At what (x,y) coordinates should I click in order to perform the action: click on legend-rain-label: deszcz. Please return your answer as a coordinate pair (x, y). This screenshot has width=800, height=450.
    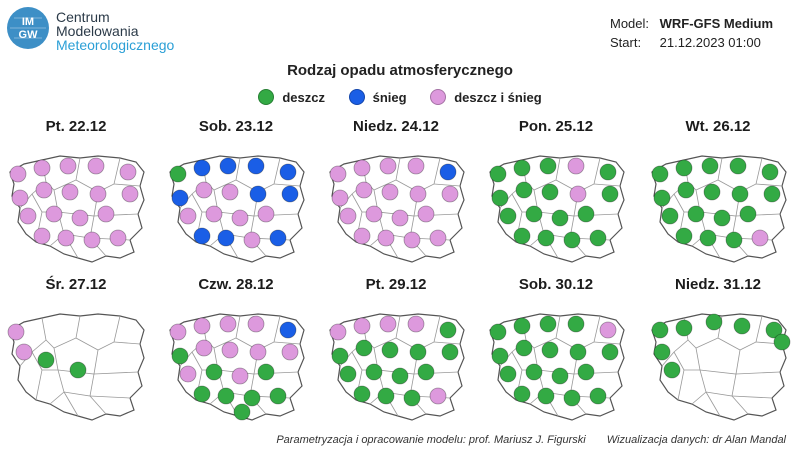
    Looking at the image, I should click on (303, 97).